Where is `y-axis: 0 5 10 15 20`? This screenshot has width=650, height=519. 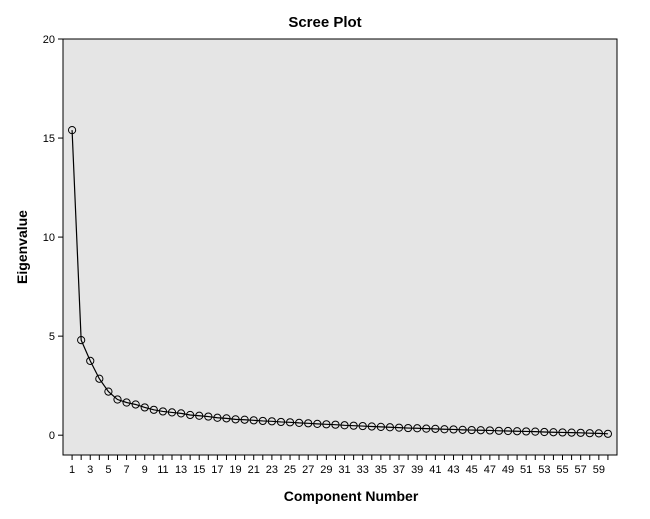 y-axis: 0 5 10 15 20 is located at coordinates (53, 238).